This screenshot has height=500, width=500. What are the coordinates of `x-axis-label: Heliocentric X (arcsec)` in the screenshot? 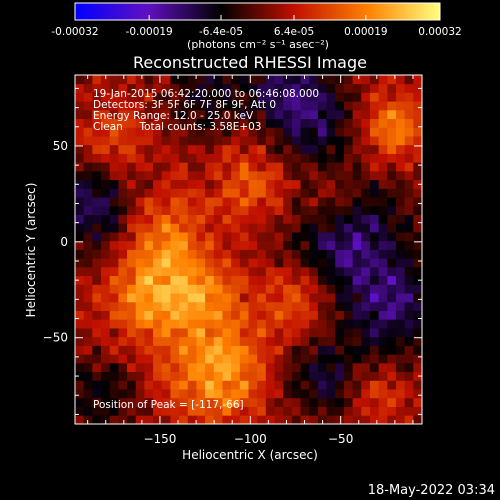 It's located at (250, 455).